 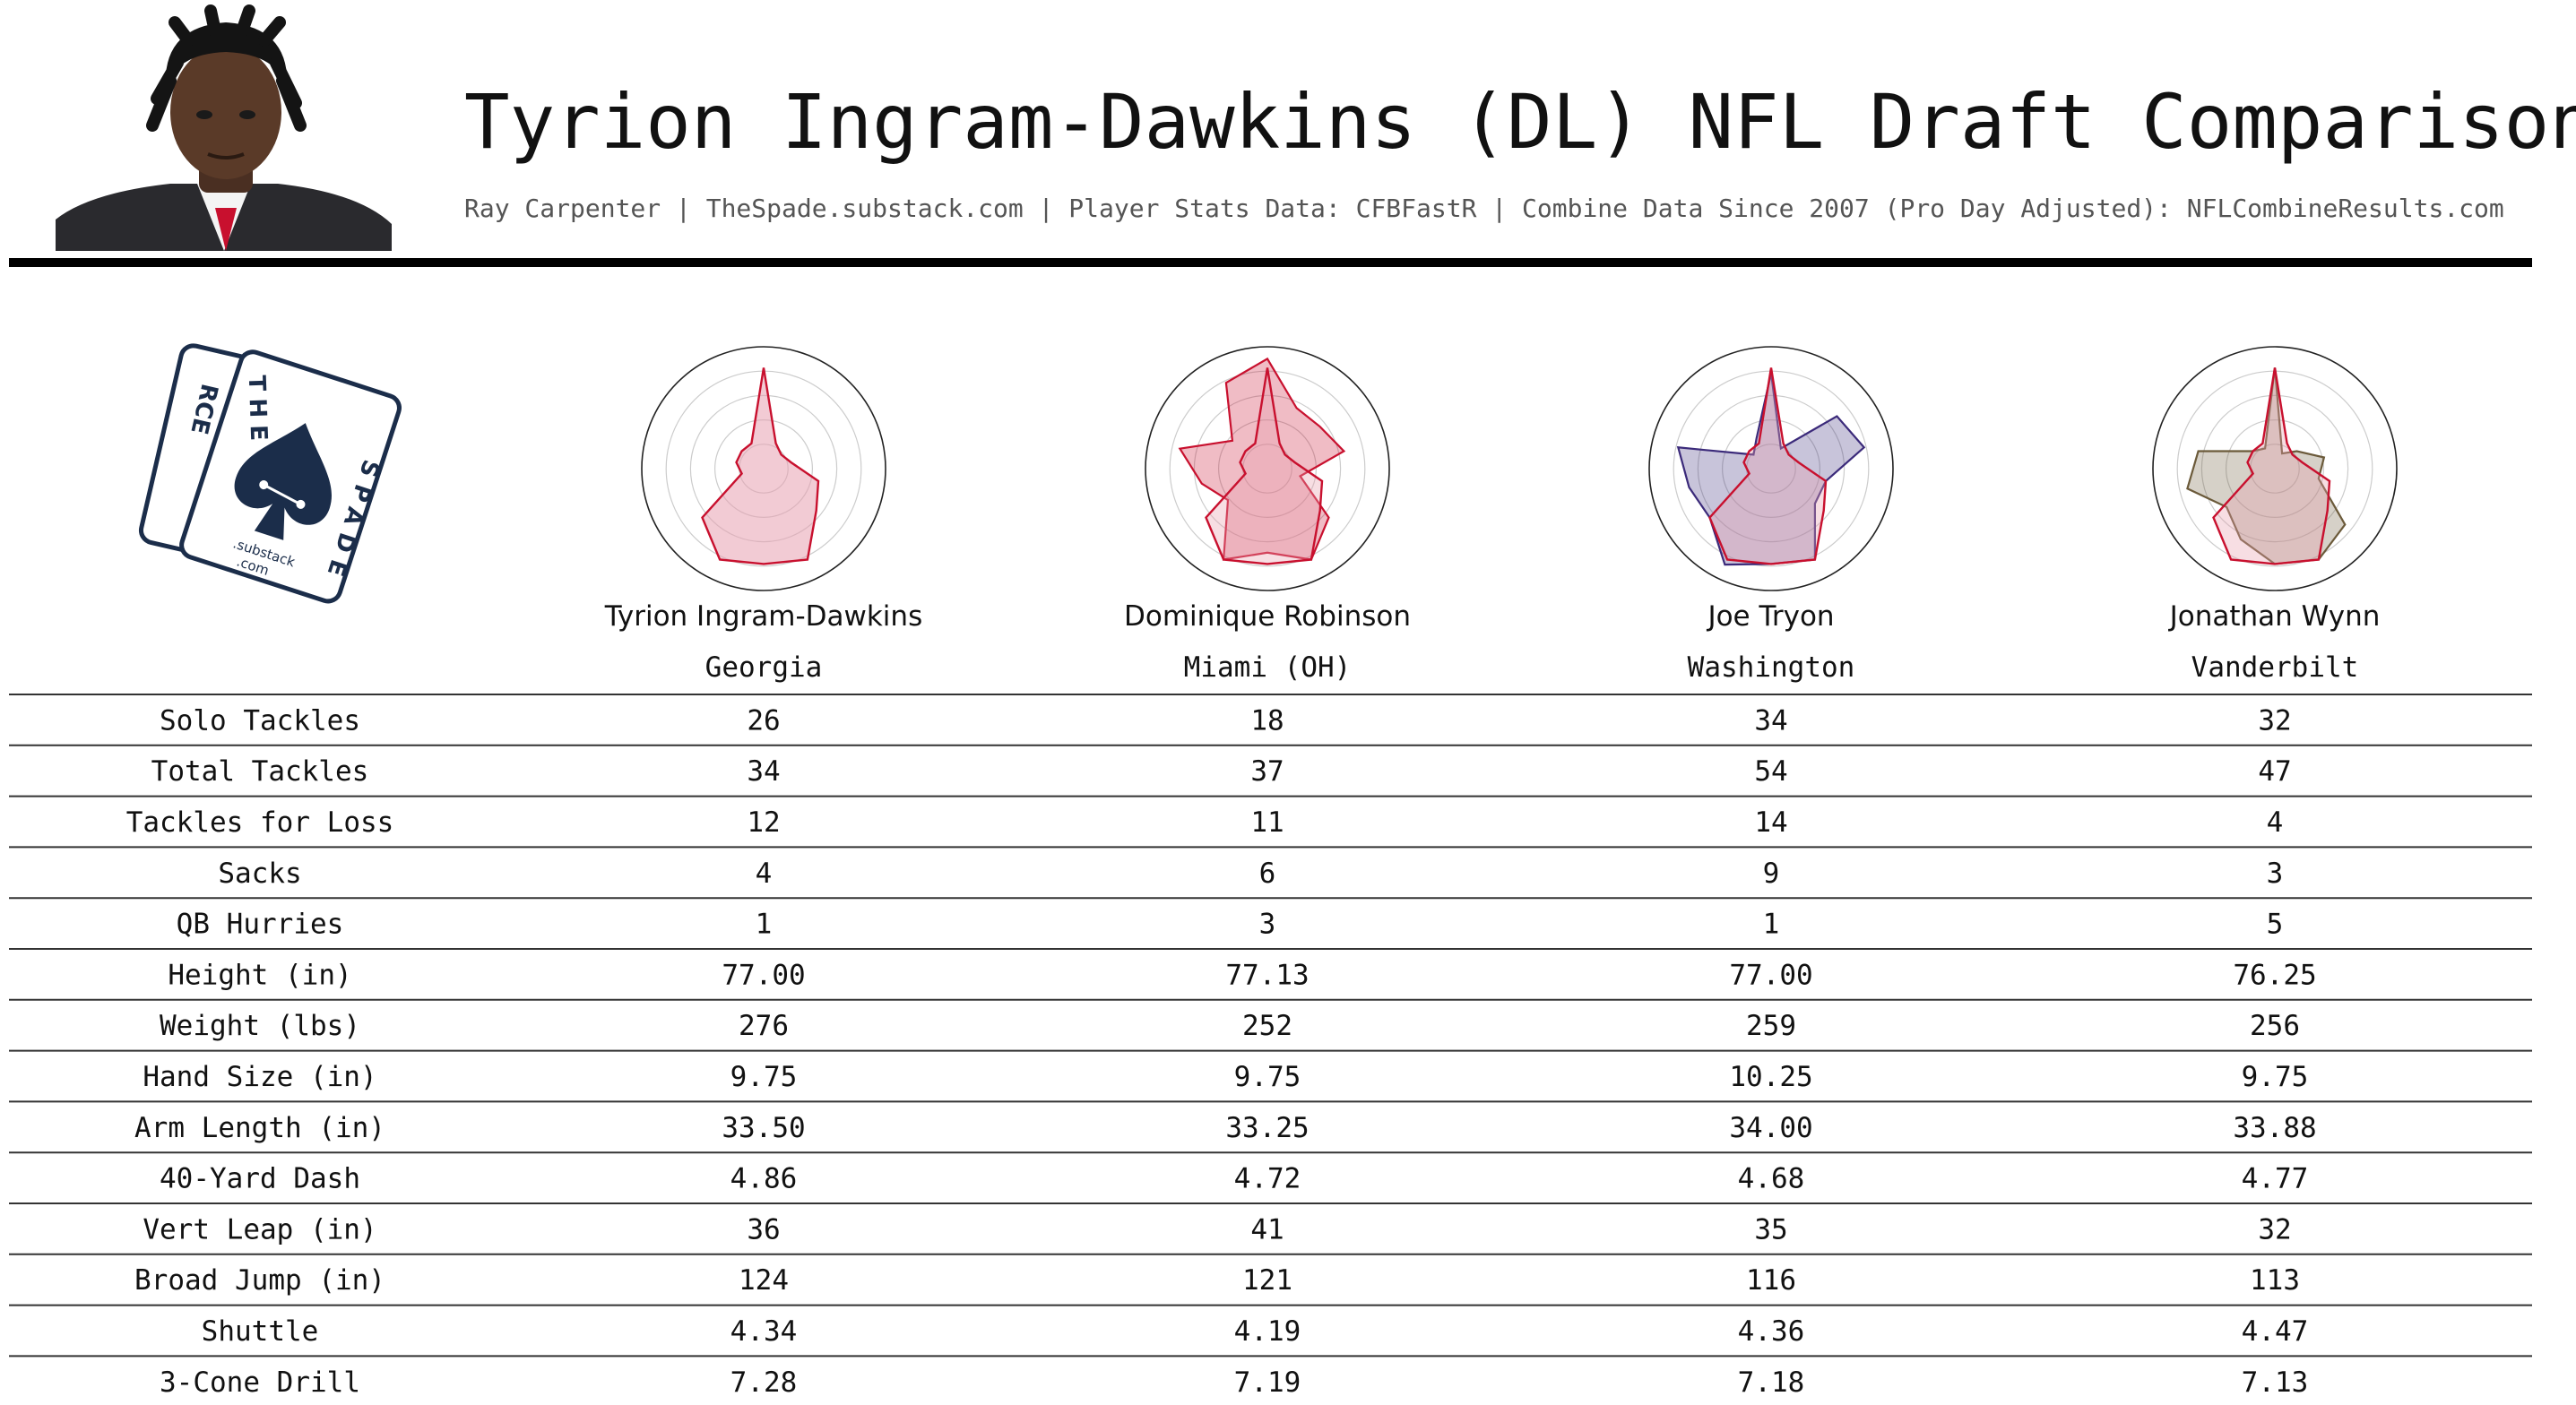 What do you see at coordinates (2274, 1128) in the screenshot?
I see `table-cell: 33.88` at bounding box center [2274, 1128].